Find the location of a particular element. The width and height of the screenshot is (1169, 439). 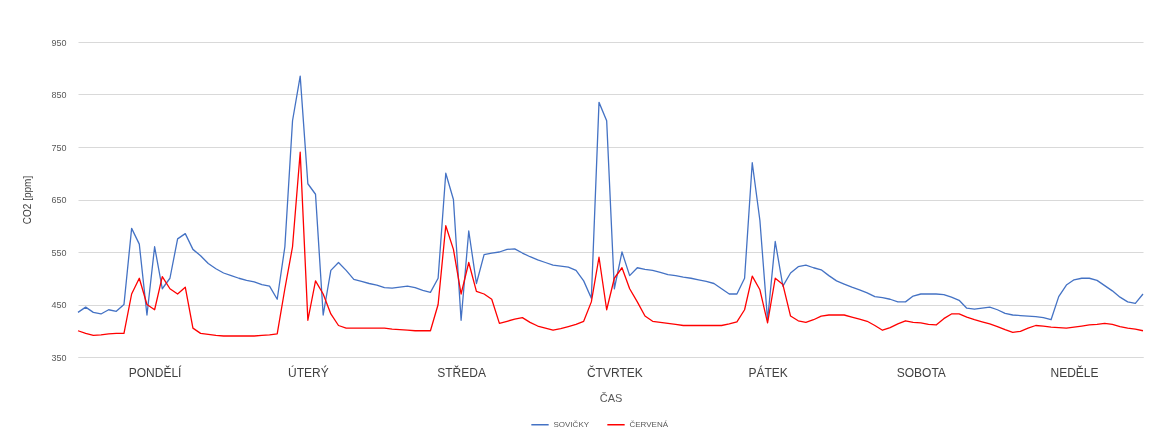

legend-label: SOVIČKY is located at coordinates (571, 424).